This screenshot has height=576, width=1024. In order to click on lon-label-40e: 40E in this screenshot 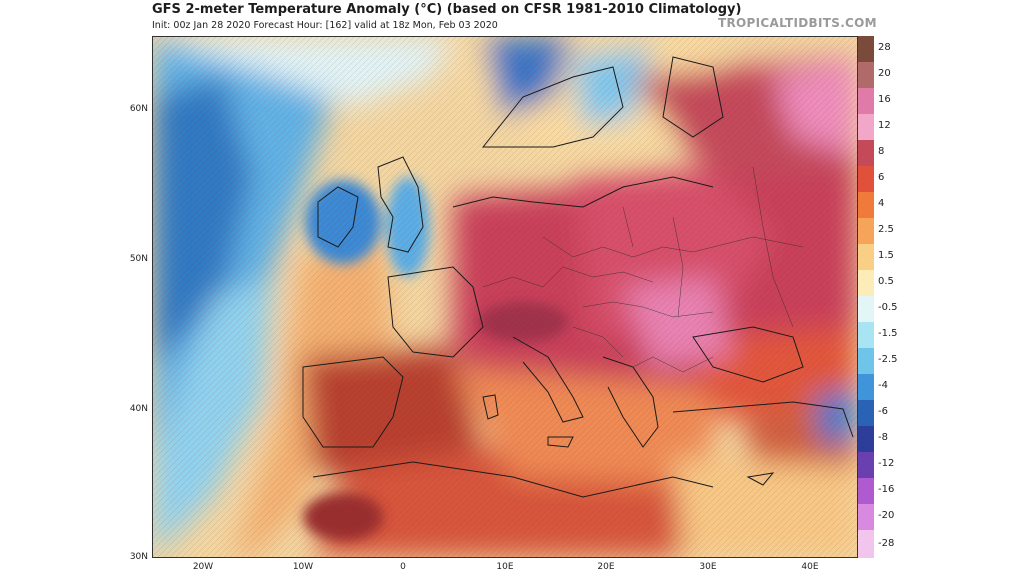, I will do `click(810, 567)`.